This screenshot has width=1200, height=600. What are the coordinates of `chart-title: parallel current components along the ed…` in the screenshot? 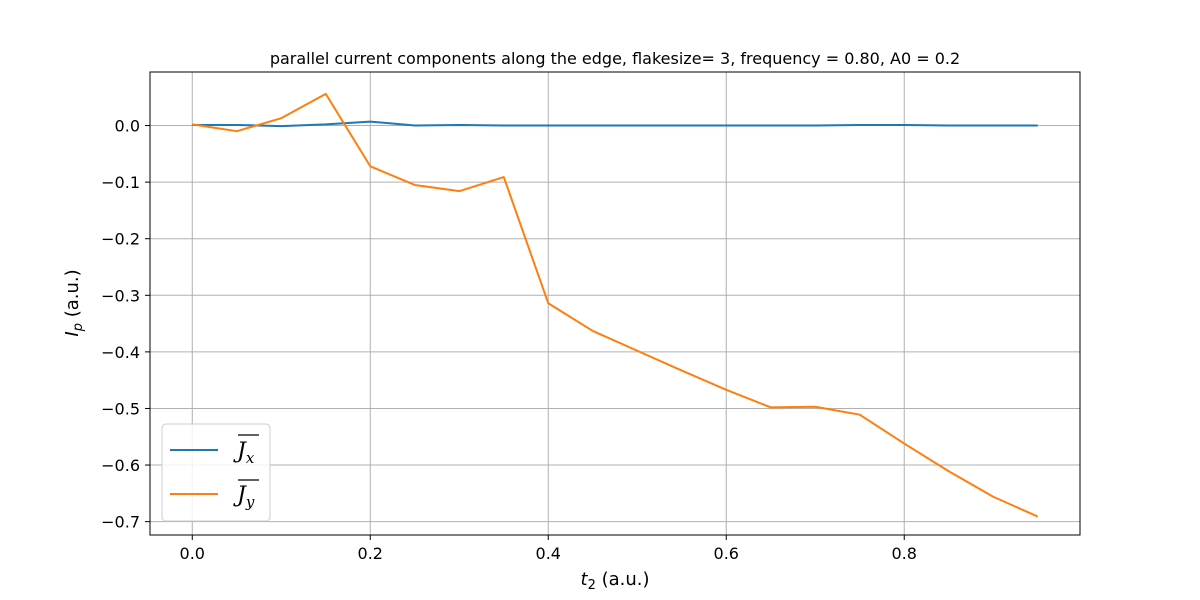 It's located at (615, 58).